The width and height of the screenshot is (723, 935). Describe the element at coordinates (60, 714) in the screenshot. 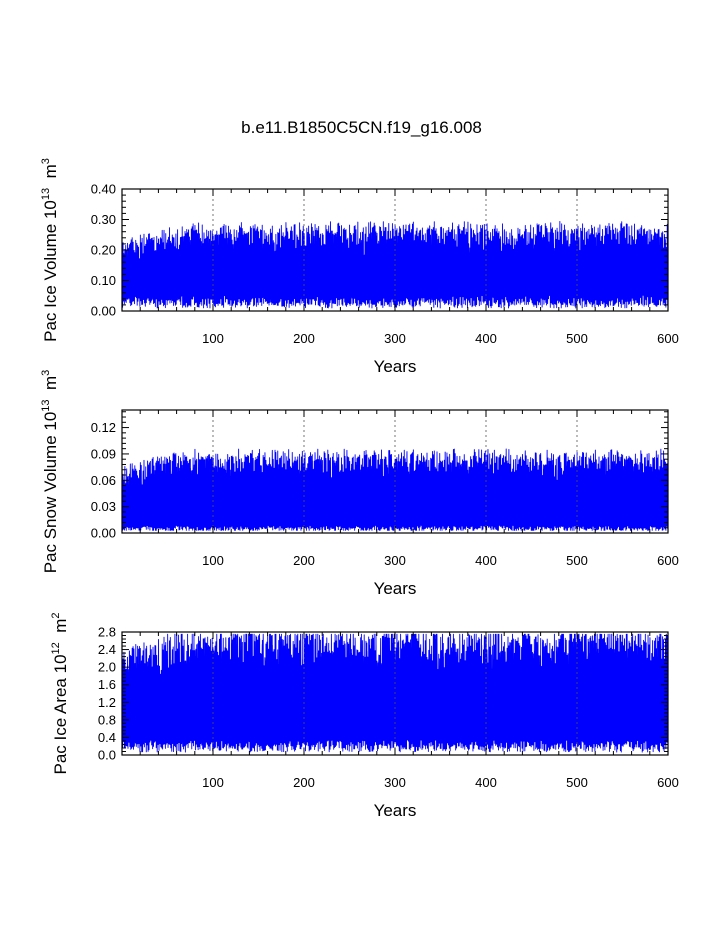

I see `y-axis-label-base: Pac Ice Area 10` at that location.